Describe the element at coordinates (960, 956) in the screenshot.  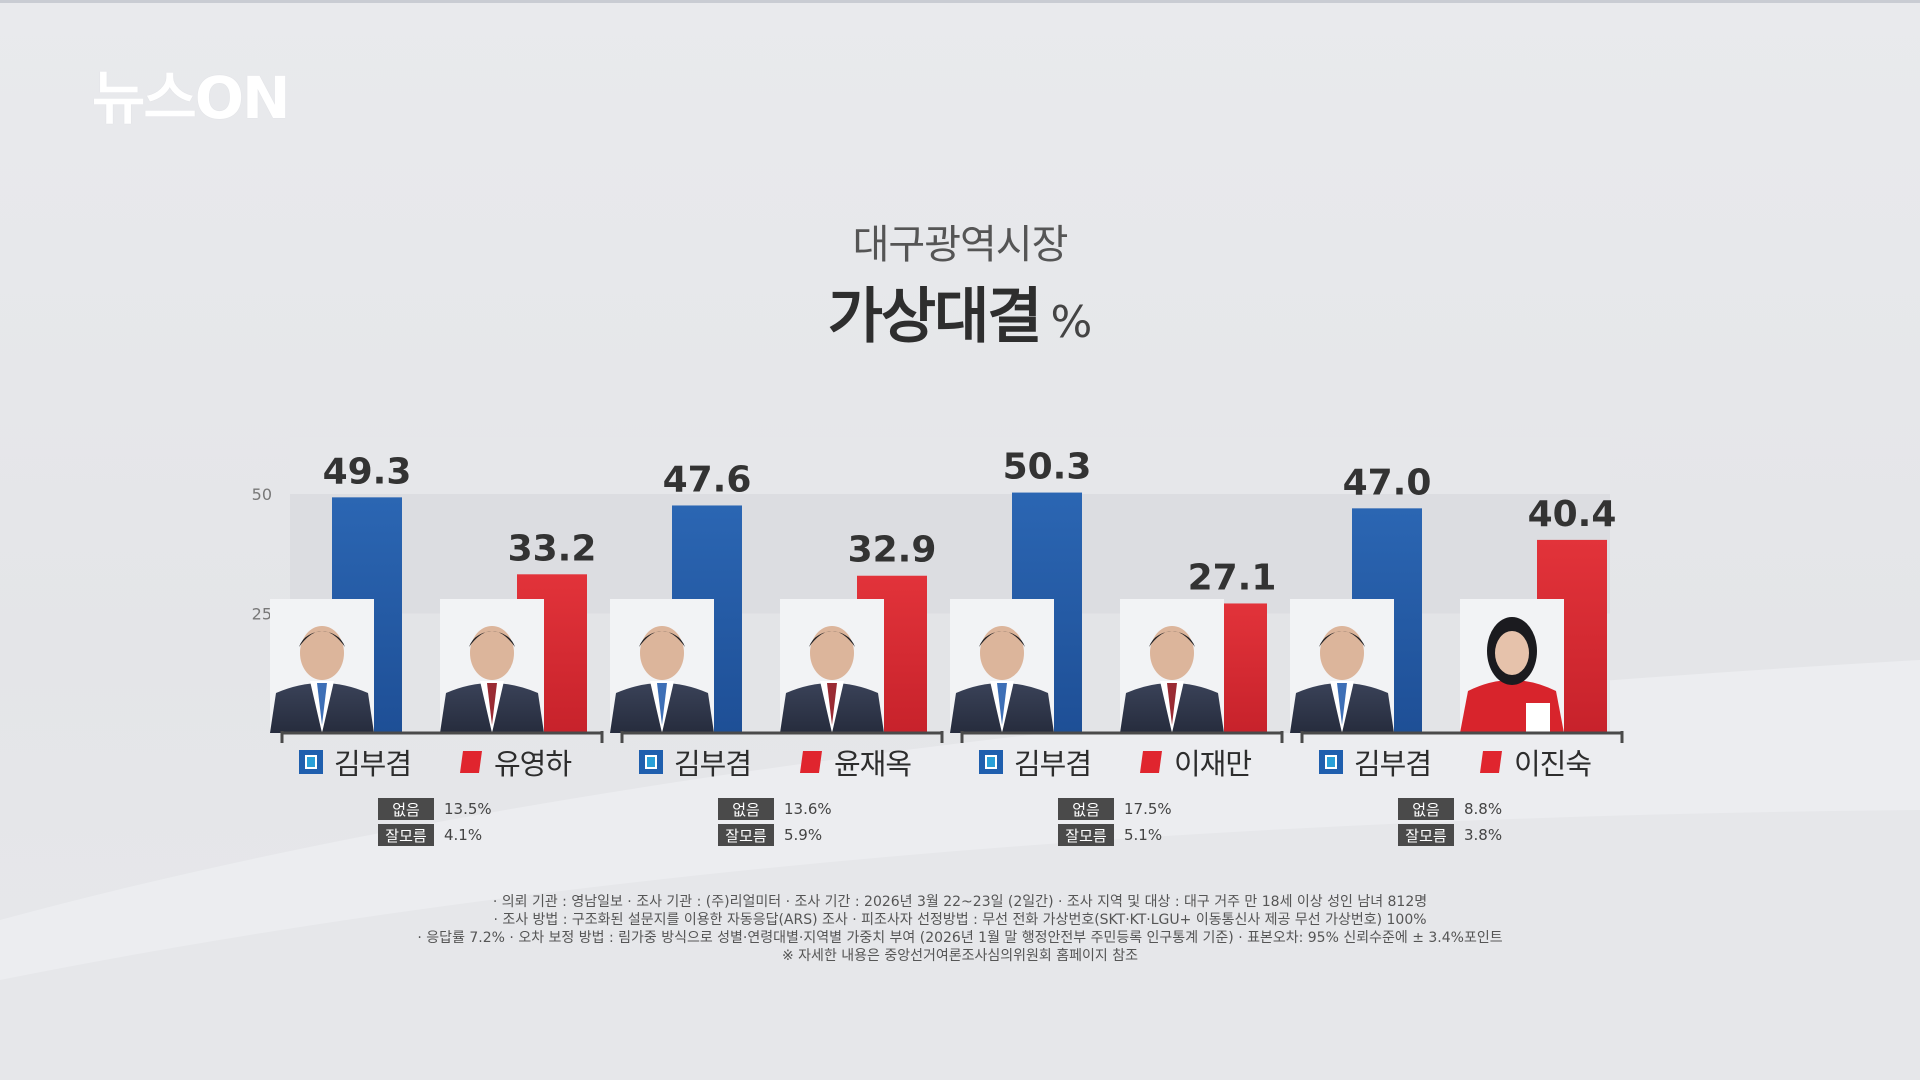
I see `note-line: ※ 자세한 내용은 중앙선거여론조사심의위원회 홈페이지 참조` at that location.